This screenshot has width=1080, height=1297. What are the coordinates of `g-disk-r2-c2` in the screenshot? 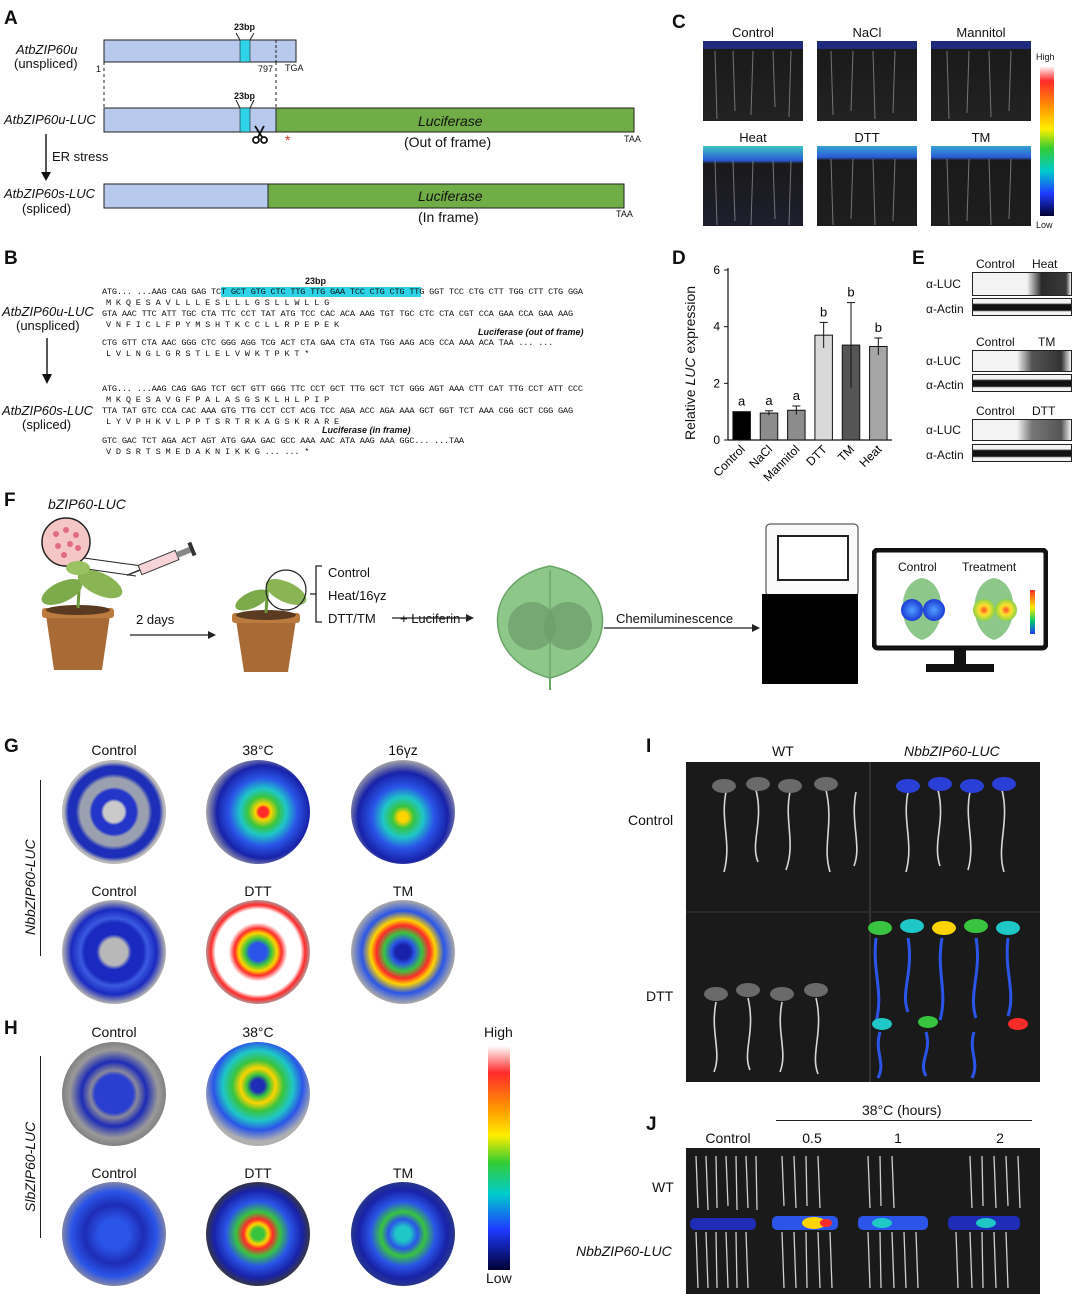 It's located at (258, 952).